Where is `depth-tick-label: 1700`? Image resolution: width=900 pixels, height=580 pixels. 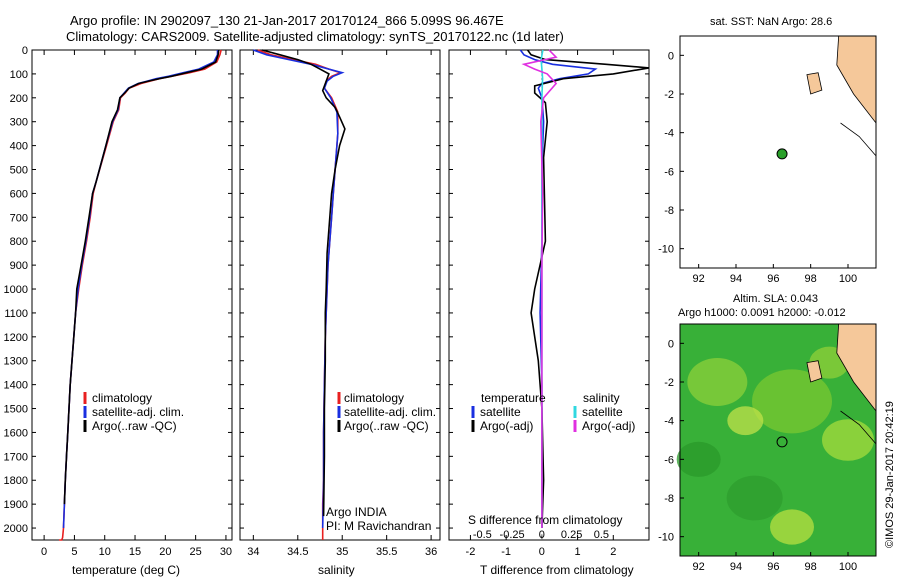
depth-tick-label: 1700 is located at coordinates (16, 457).